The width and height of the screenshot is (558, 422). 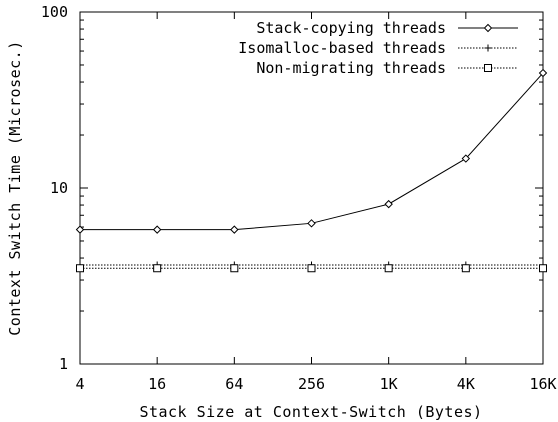 I want to click on x-tick-label: 16K, so click(x=542, y=384).